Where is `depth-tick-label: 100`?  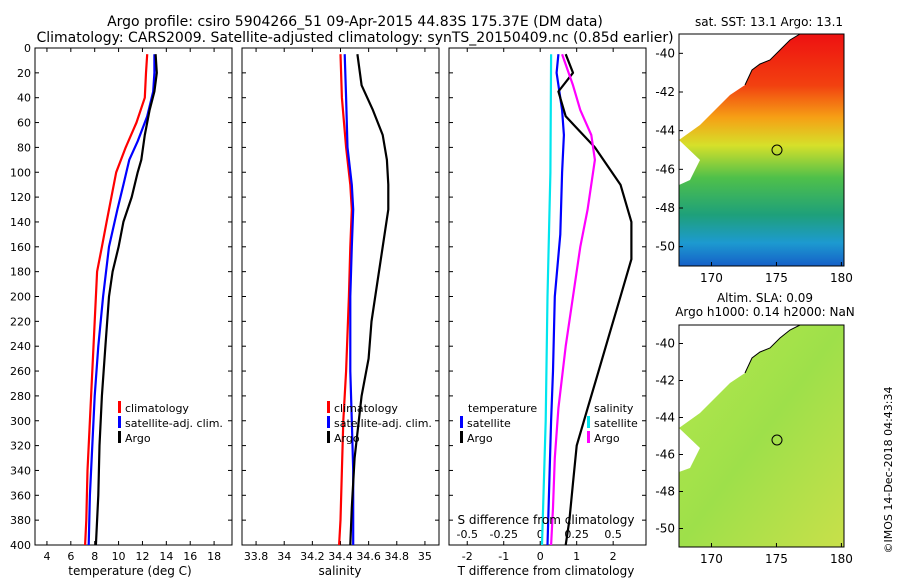
depth-tick-label: 100 is located at coordinates (20, 172).